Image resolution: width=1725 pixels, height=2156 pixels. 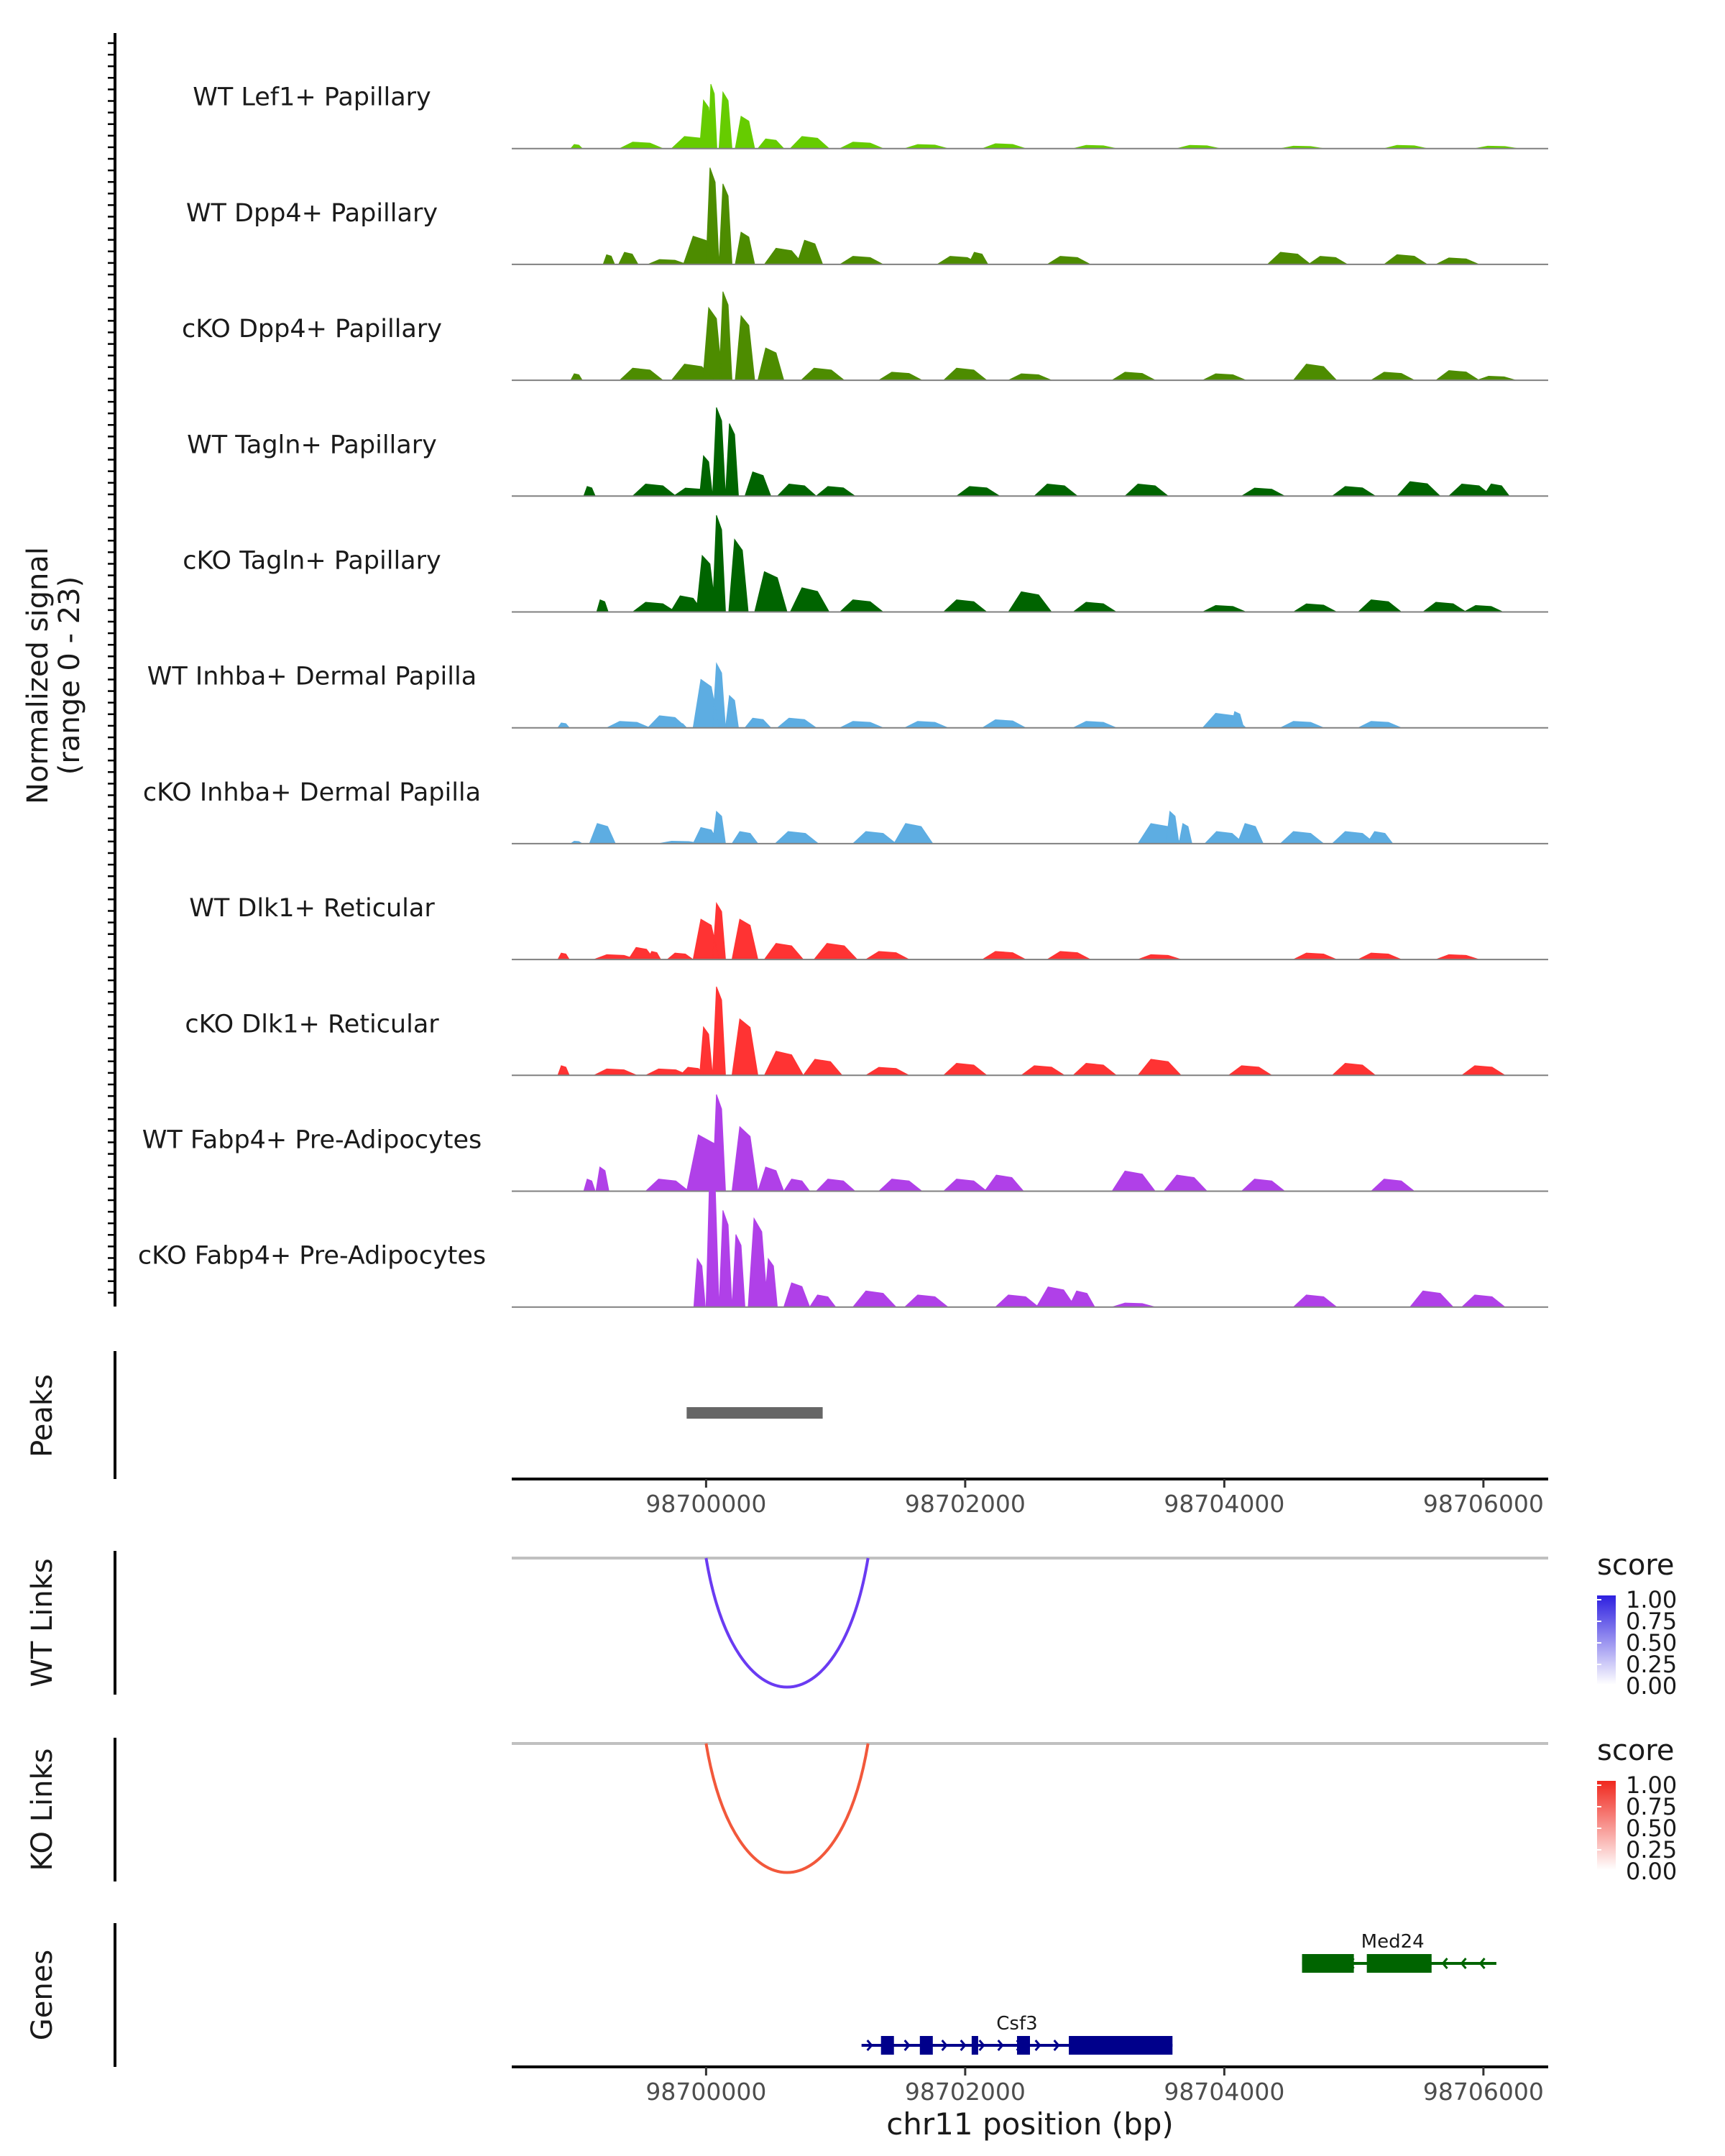 I want to click on ko-link-arc, so click(x=787, y=1808).